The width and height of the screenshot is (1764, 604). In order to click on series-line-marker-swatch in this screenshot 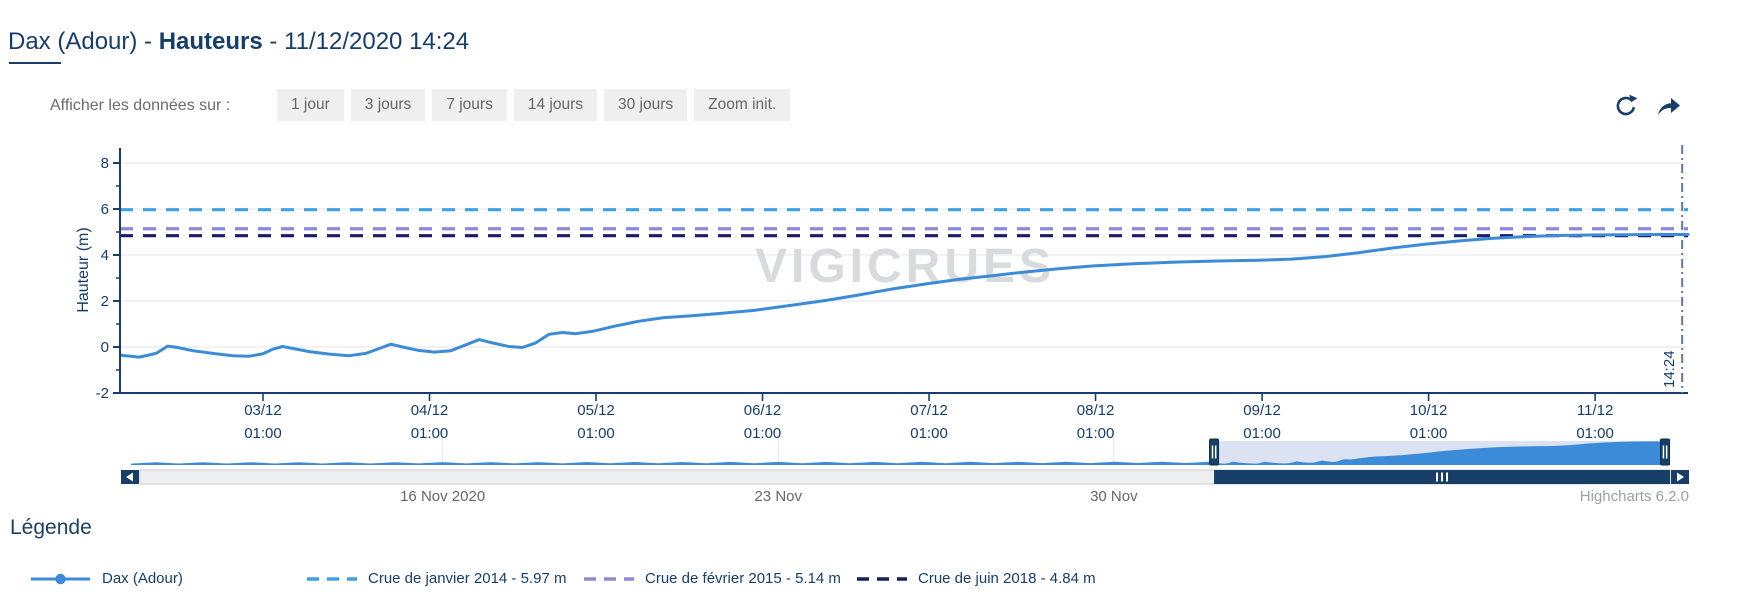, I will do `click(60, 578)`.